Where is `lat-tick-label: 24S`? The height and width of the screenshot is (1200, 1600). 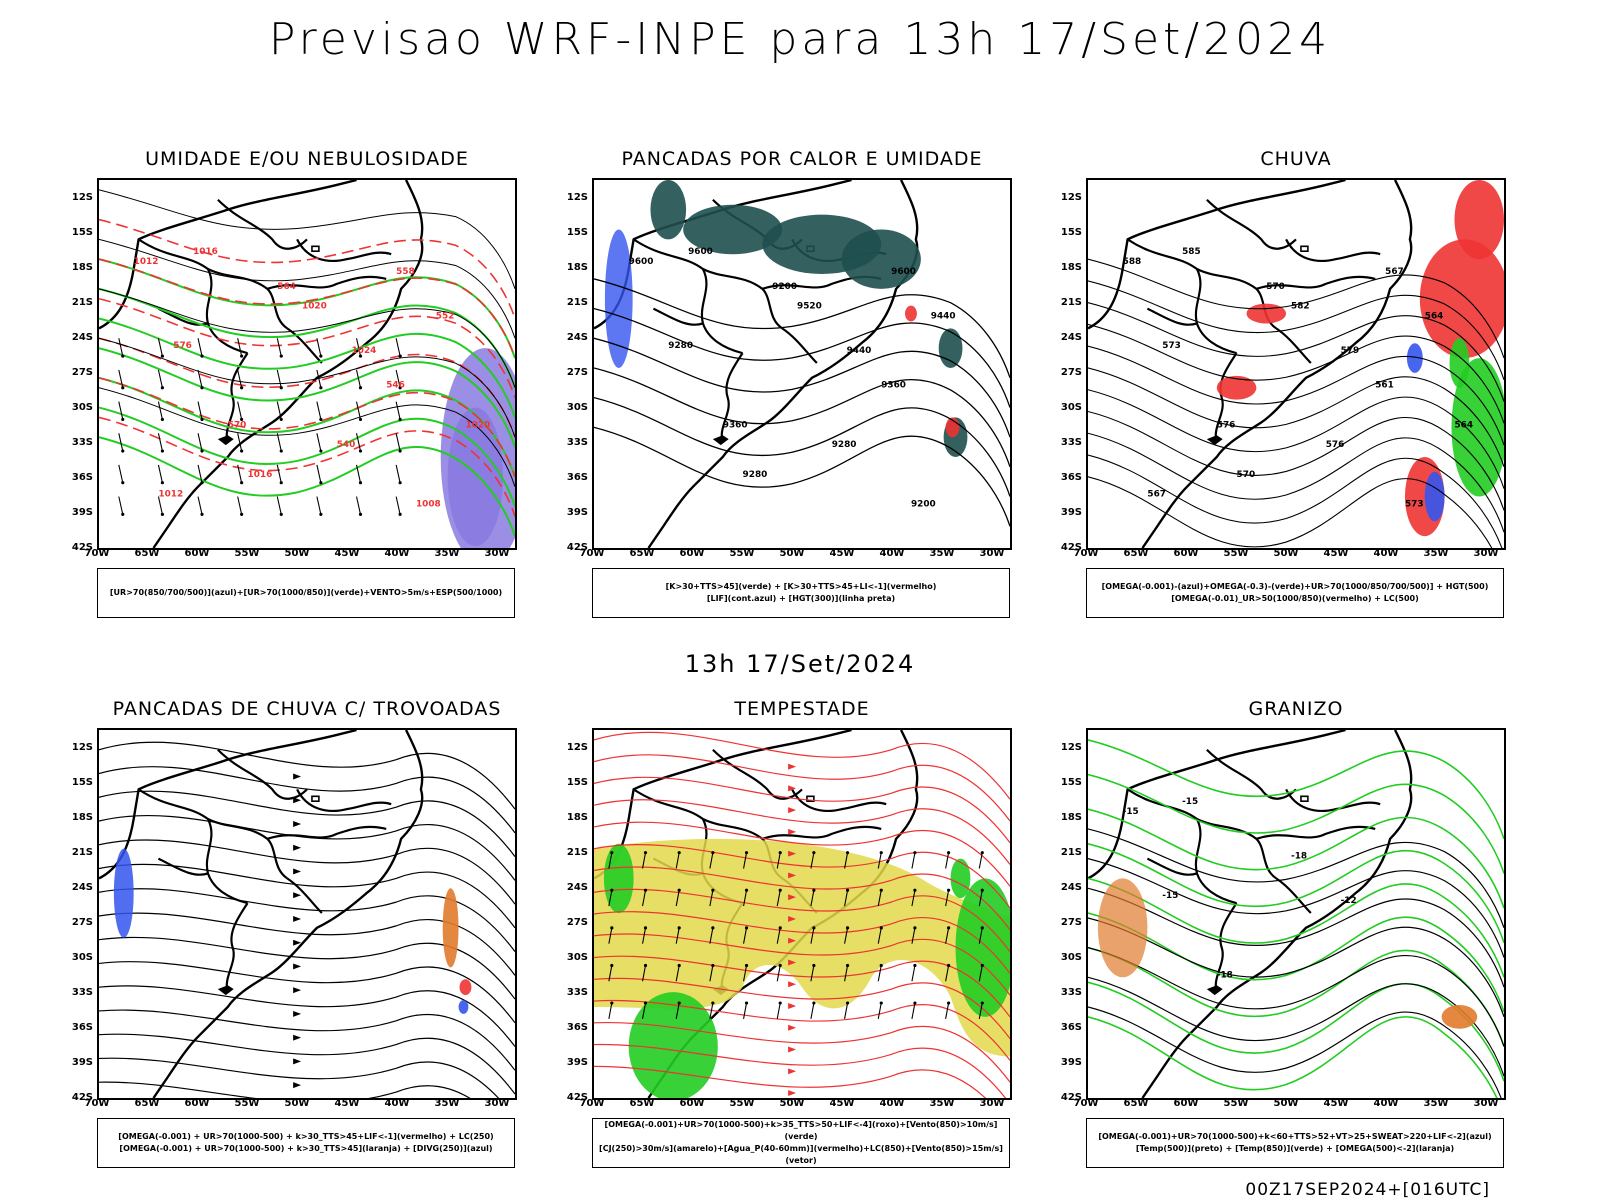
lat-tick-label: 24S is located at coordinates (82, 337).